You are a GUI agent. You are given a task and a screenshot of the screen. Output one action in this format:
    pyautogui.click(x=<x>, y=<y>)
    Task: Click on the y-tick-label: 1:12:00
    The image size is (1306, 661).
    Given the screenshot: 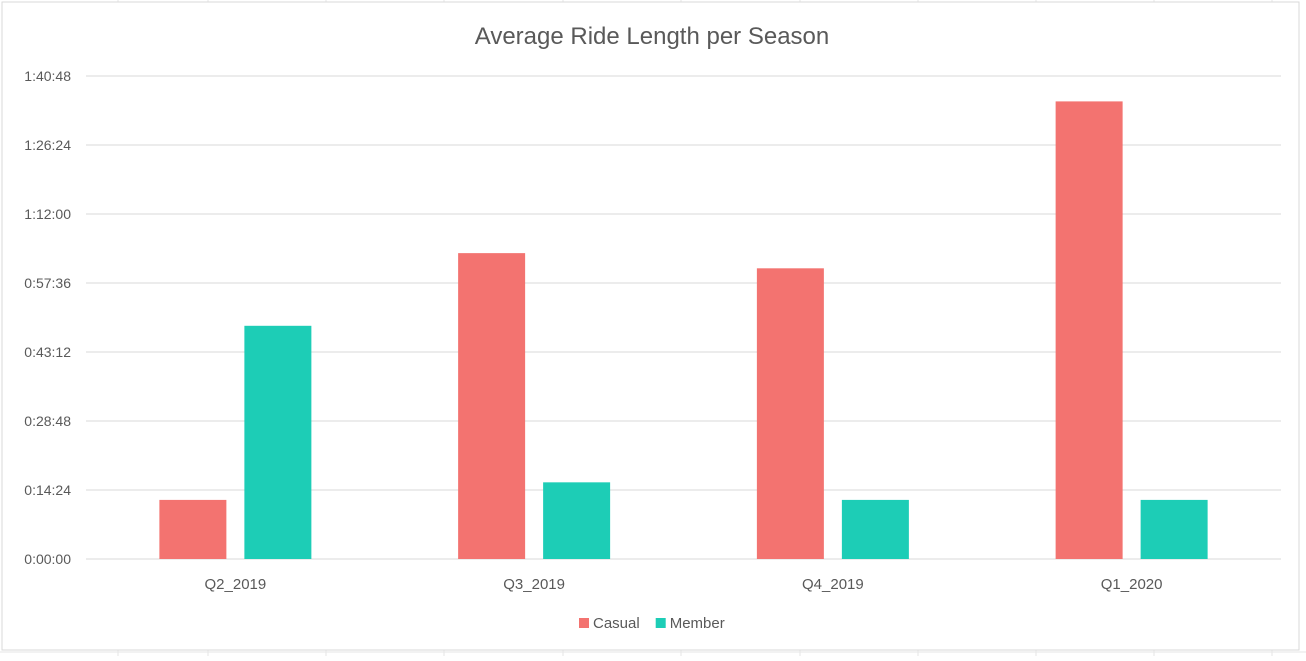 What is the action you would take?
    pyautogui.click(x=47, y=214)
    